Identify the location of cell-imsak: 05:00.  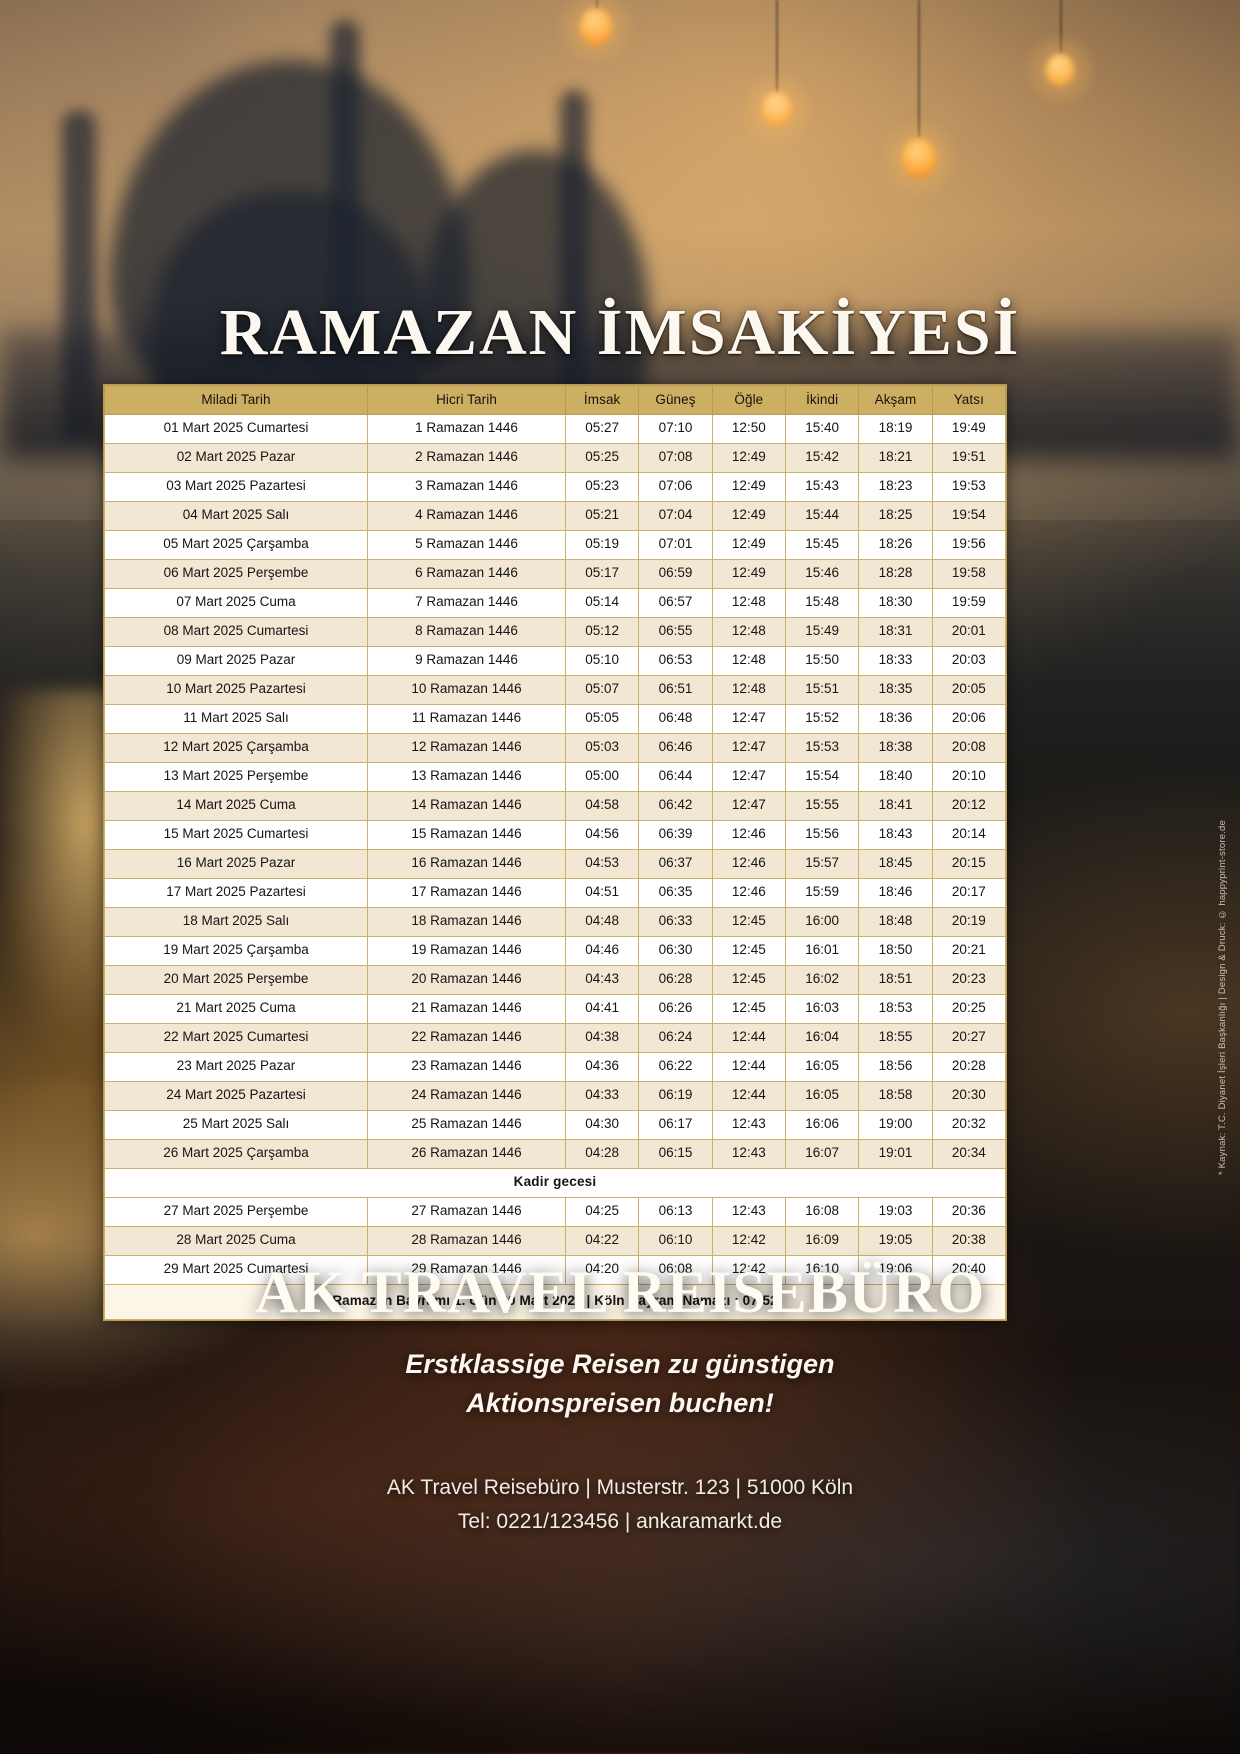
(602, 777).